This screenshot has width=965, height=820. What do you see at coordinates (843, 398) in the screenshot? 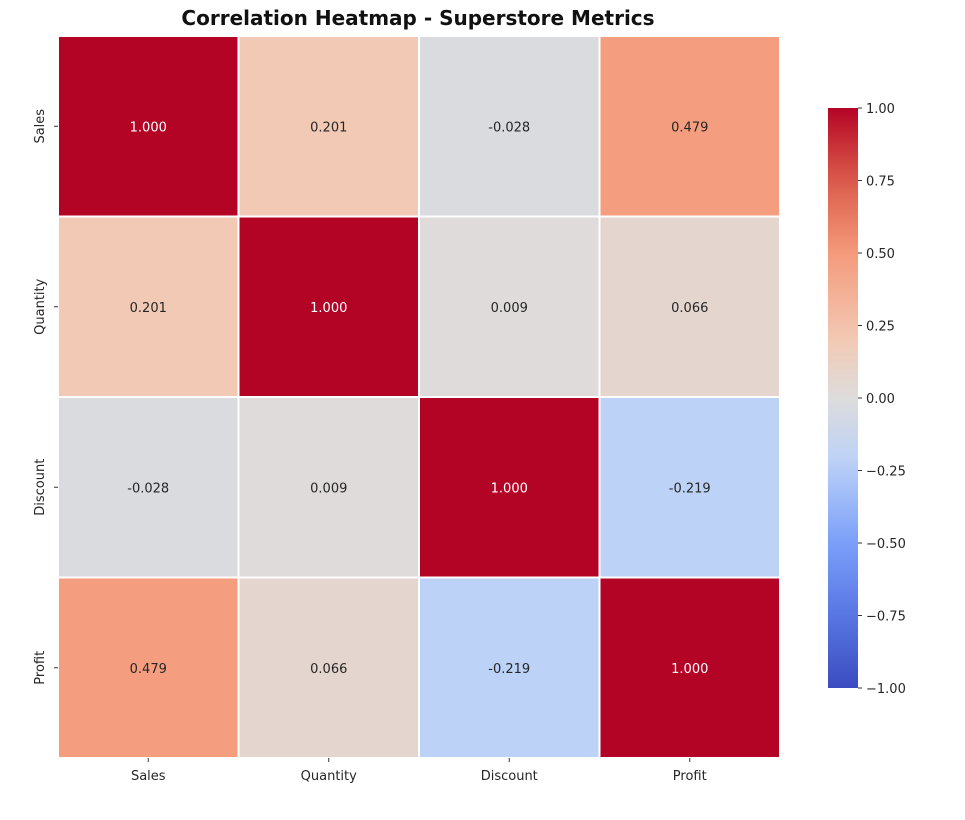
I see `colorbar` at bounding box center [843, 398].